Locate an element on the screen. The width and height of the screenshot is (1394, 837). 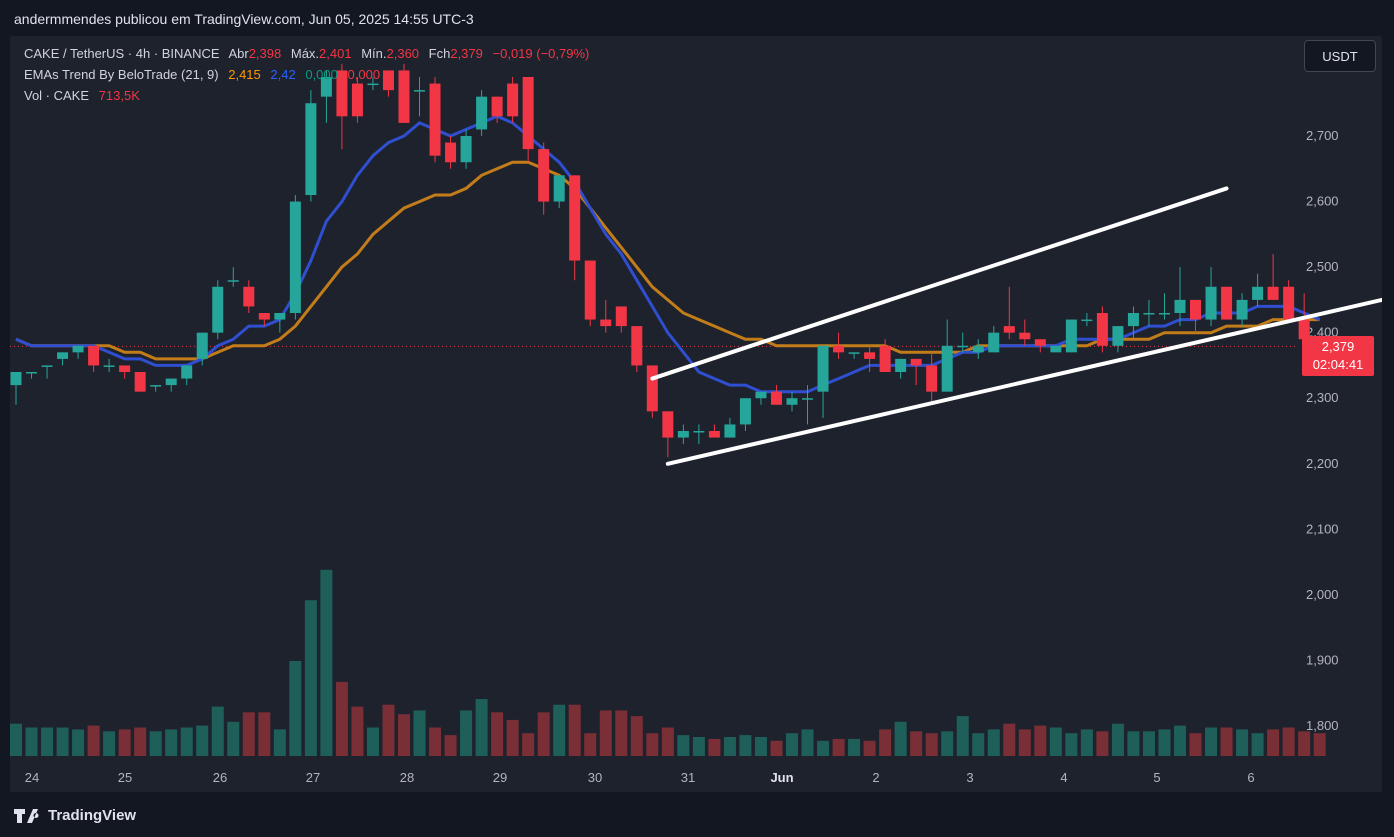
last-price-value: 2,379 is located at coordinates (1338, 346).